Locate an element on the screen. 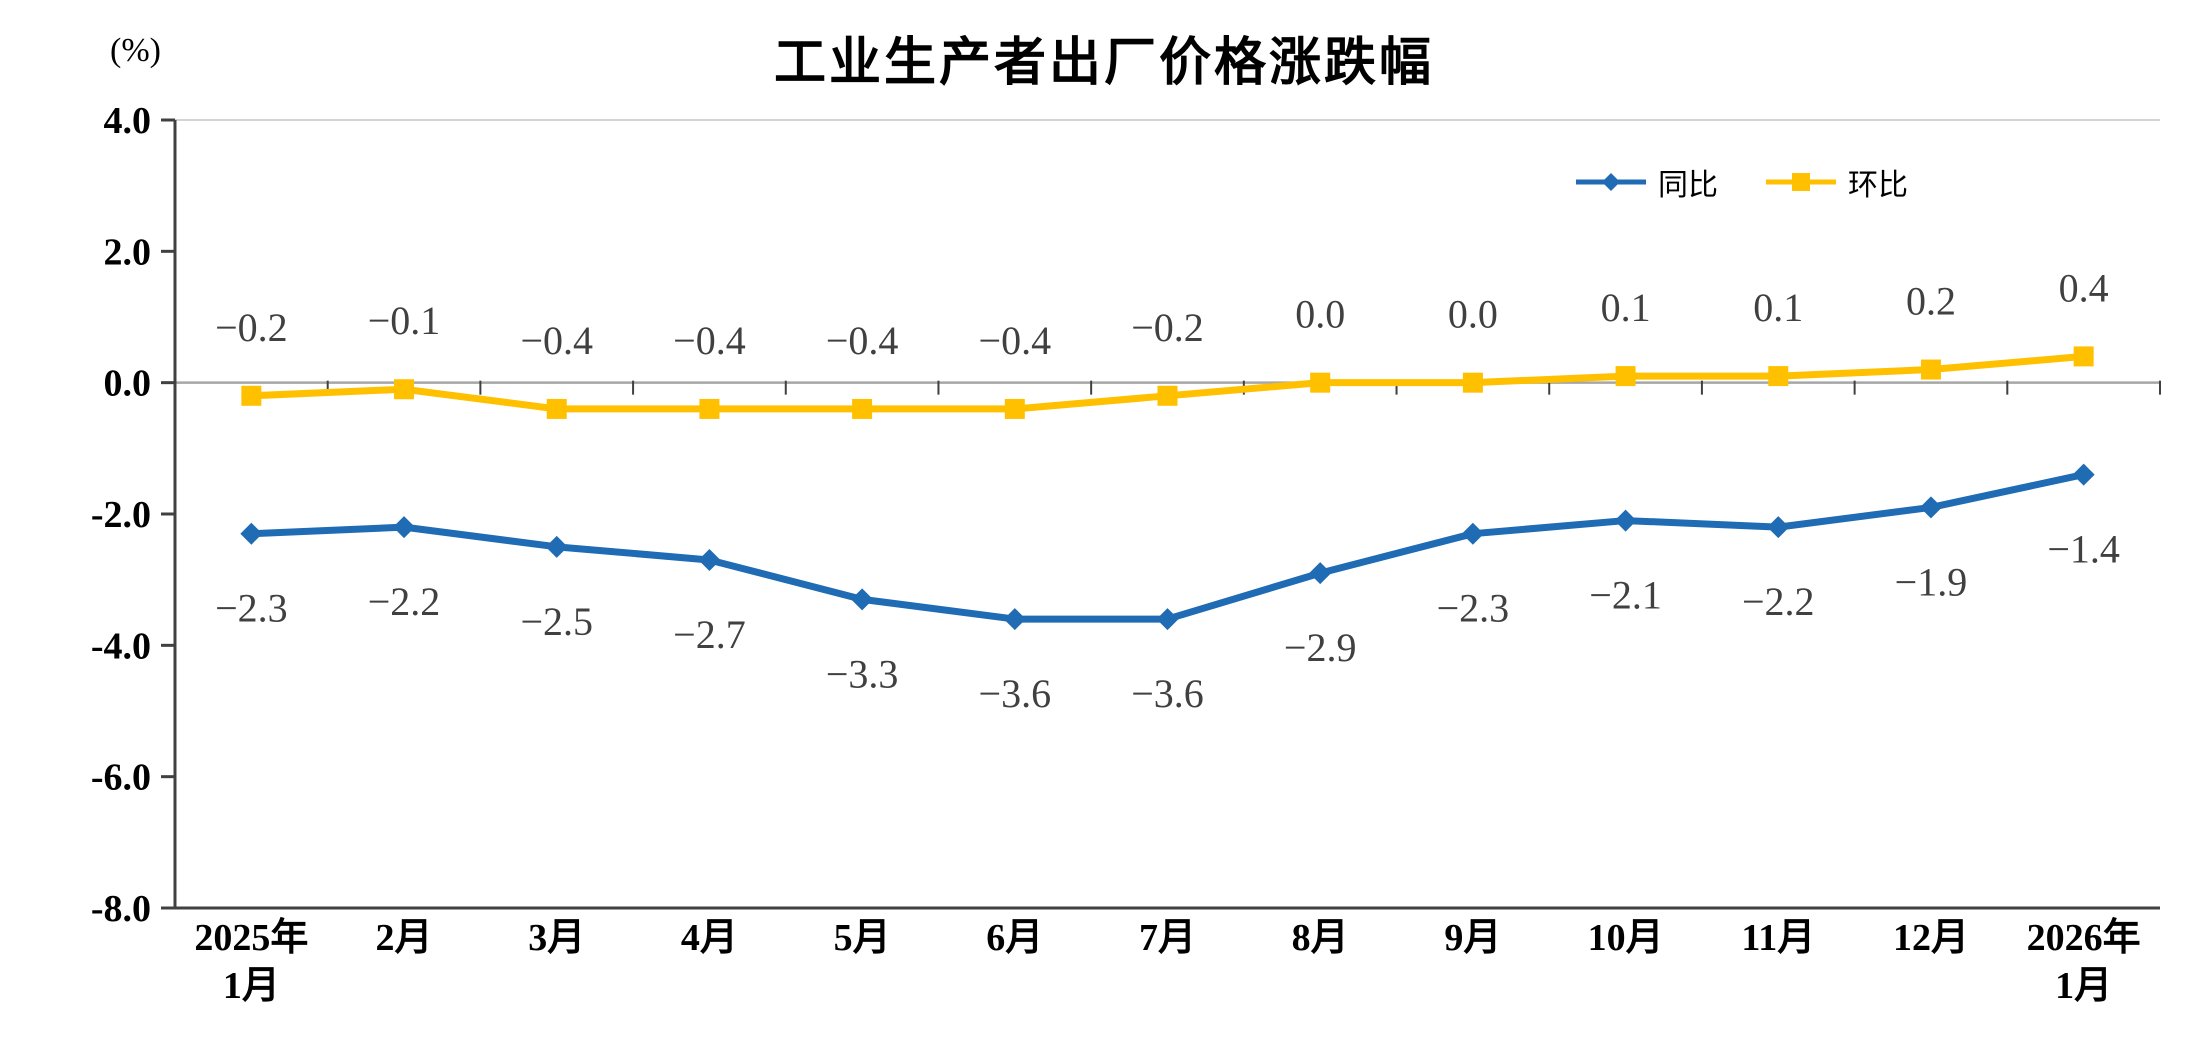 This screenshot has height=1060, width=2208. legend-item-mom: 环比 is located at coordinates (1836, 182).